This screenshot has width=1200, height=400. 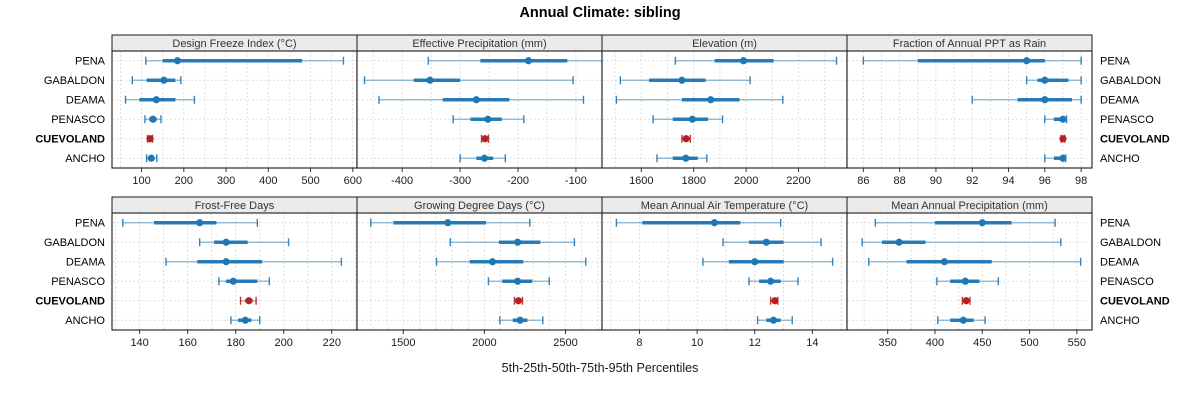 I want to click on panel-frost-free-days: Frost-Free Days 140 160 180 200 220, so click(x=234, y=272).